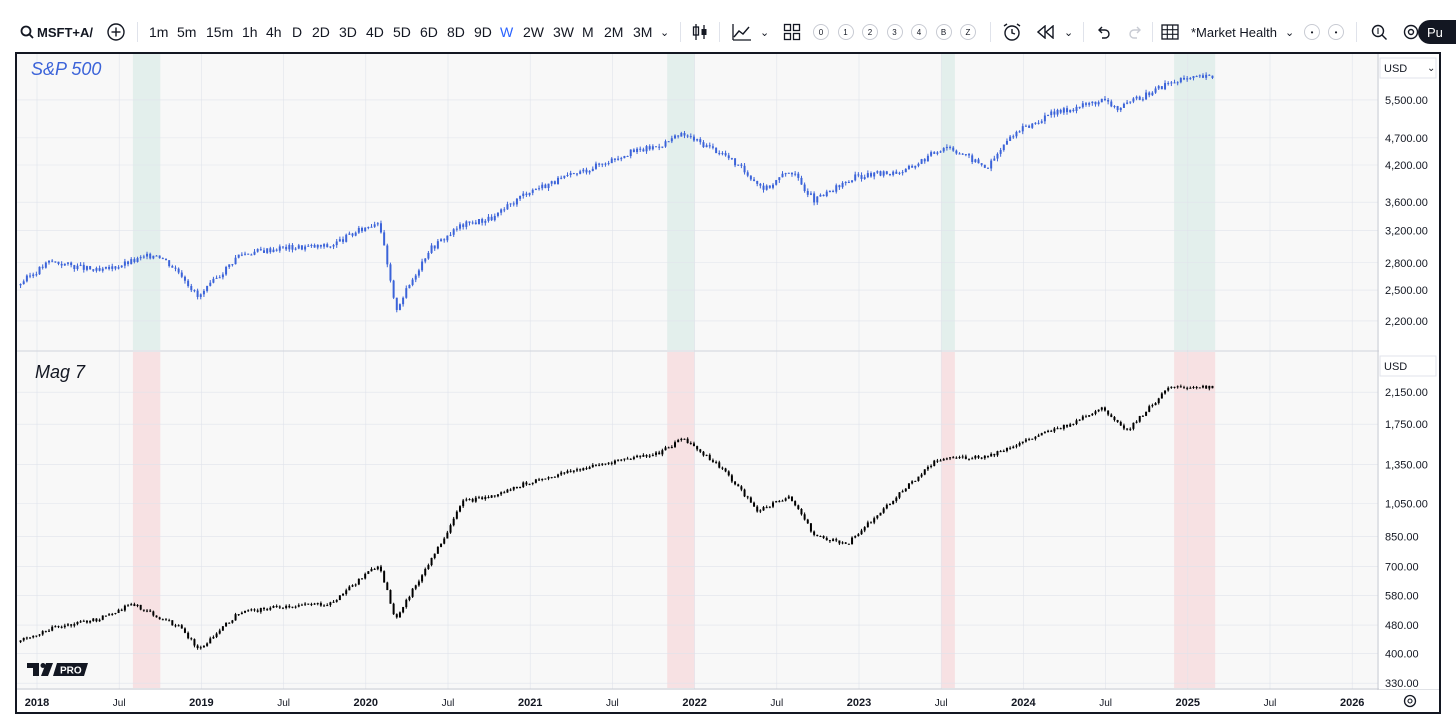 This screenshot has height=725, width=1456. I want to click on redo-button, so click(1136, 32).